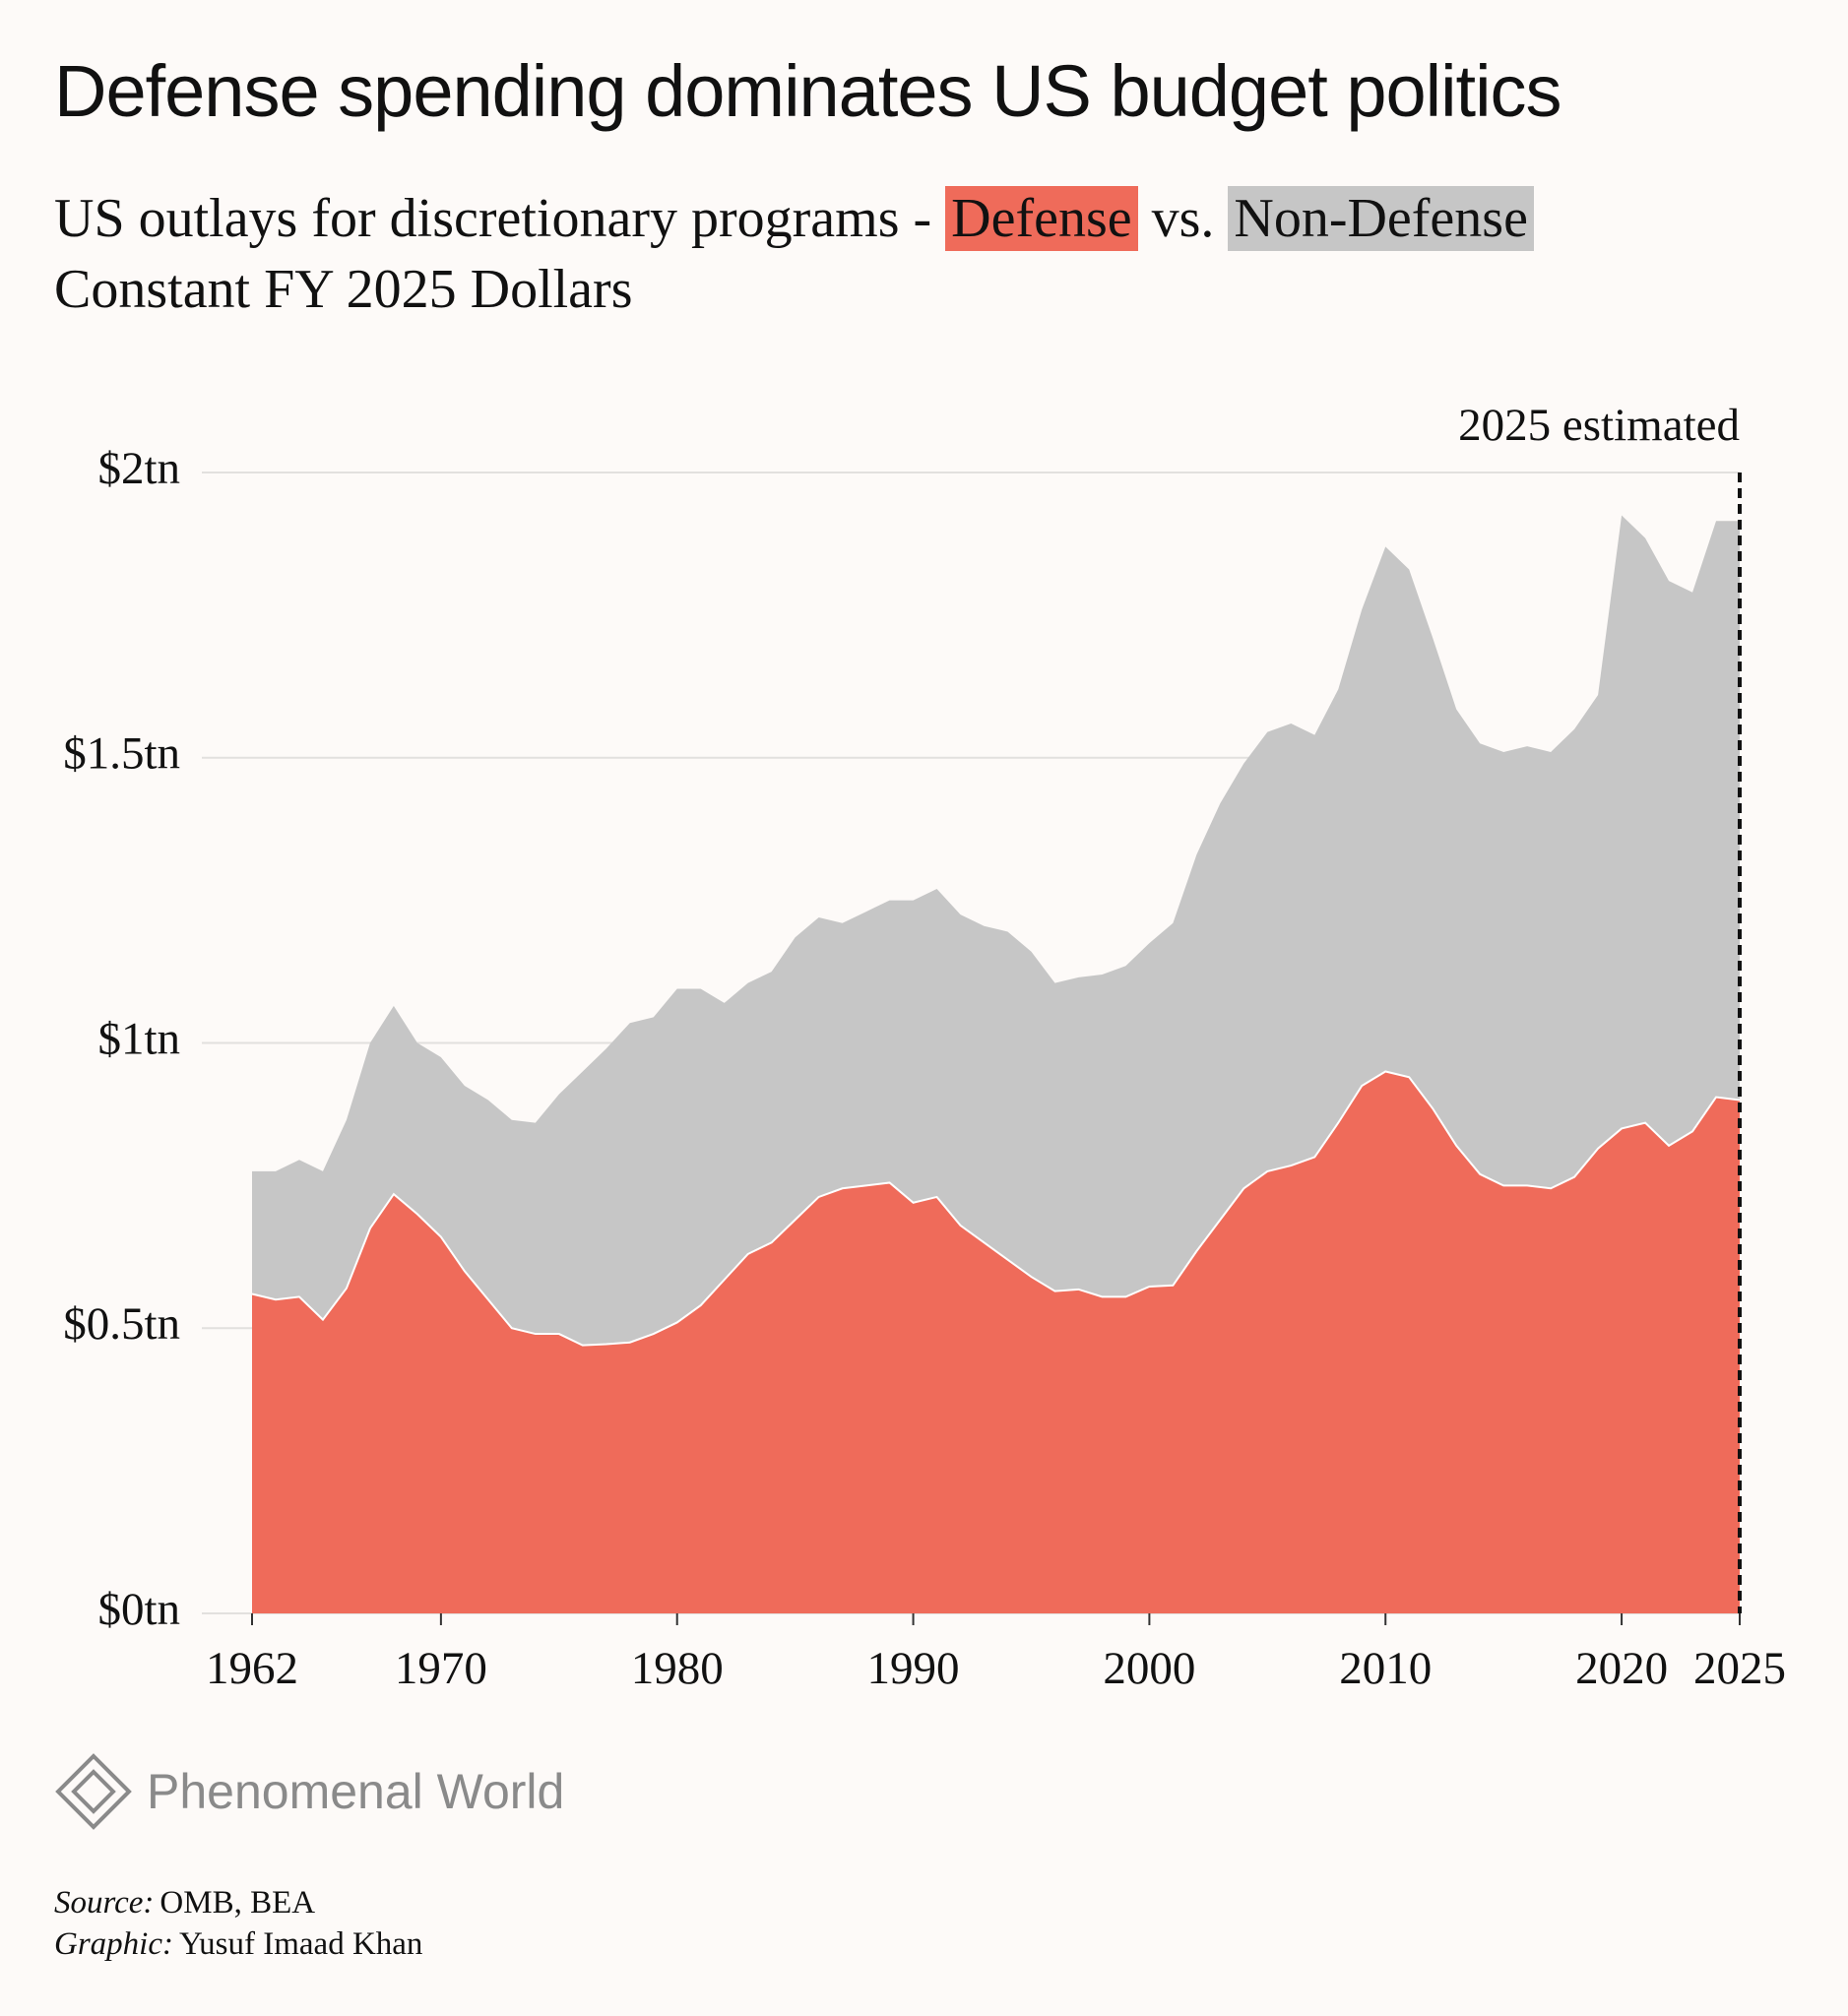 Image resolution: width=1848 pixels, height=2016 pixels. I want to click on x-tick-label: 2025, so click(1739, 1668).